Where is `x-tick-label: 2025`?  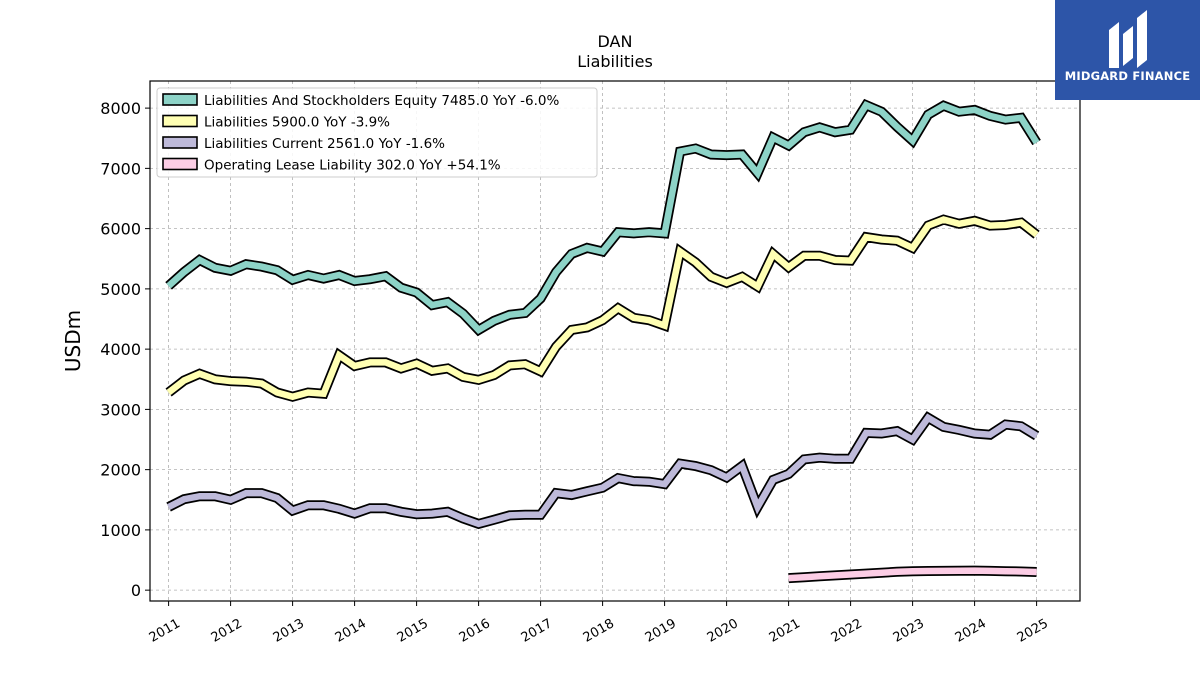
x-tick-label: 2025 is located at coordinates (1033, 631).